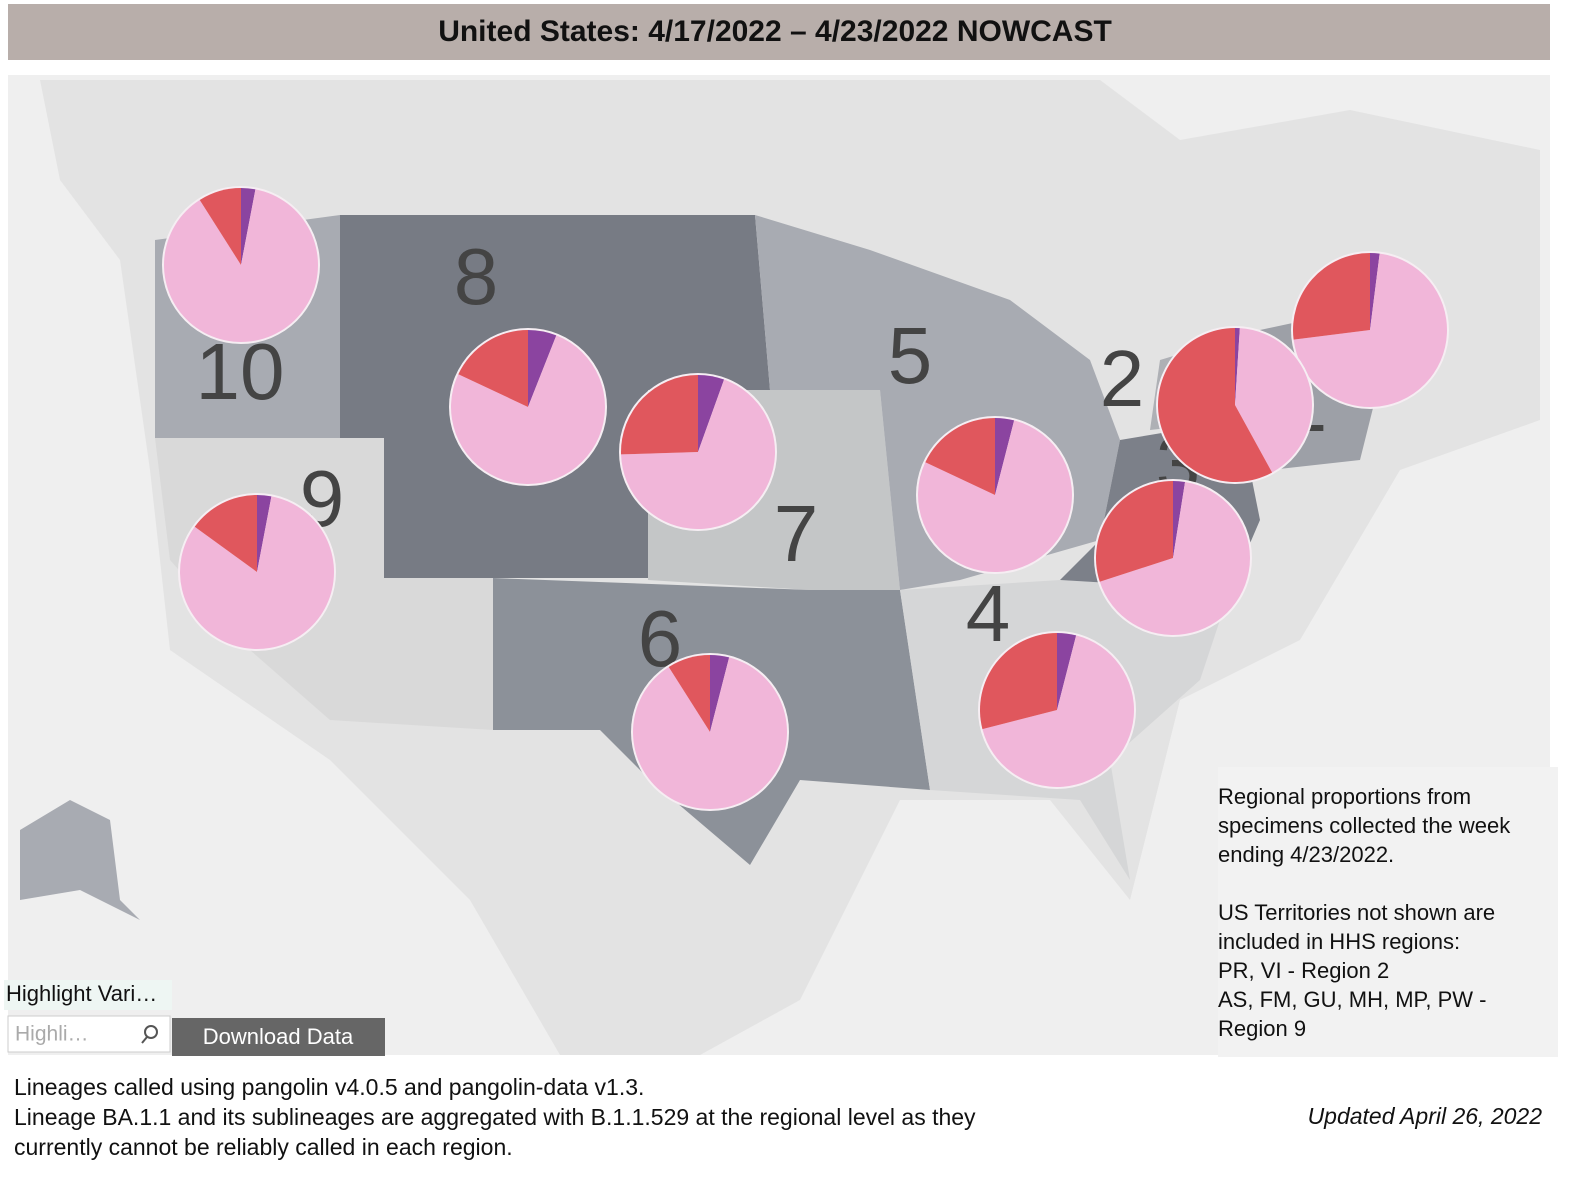 This screenshot has height=1183, width=1581. I want to click on note-line: US Territories not shown are, so click(1356, 912).